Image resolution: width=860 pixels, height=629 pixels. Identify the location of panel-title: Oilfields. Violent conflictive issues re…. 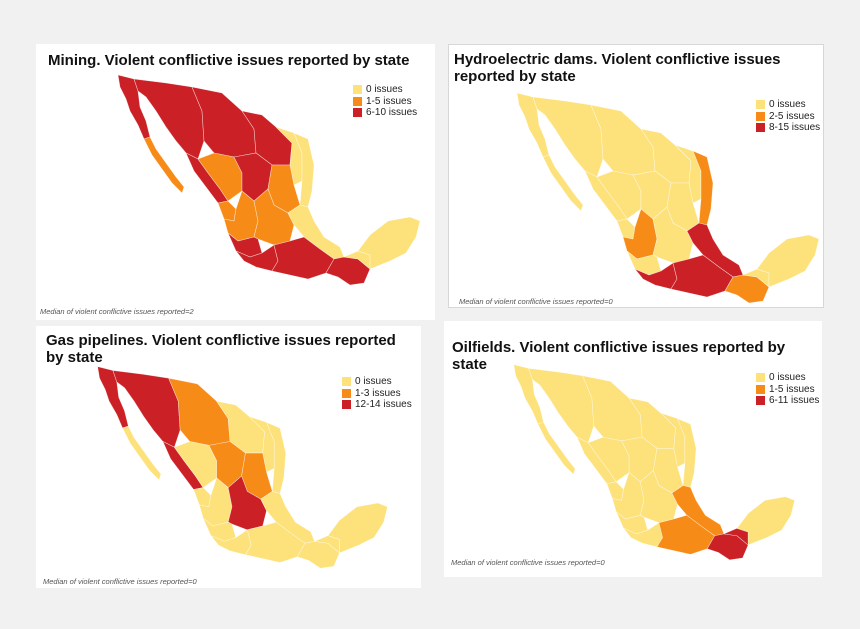
(619, 356).